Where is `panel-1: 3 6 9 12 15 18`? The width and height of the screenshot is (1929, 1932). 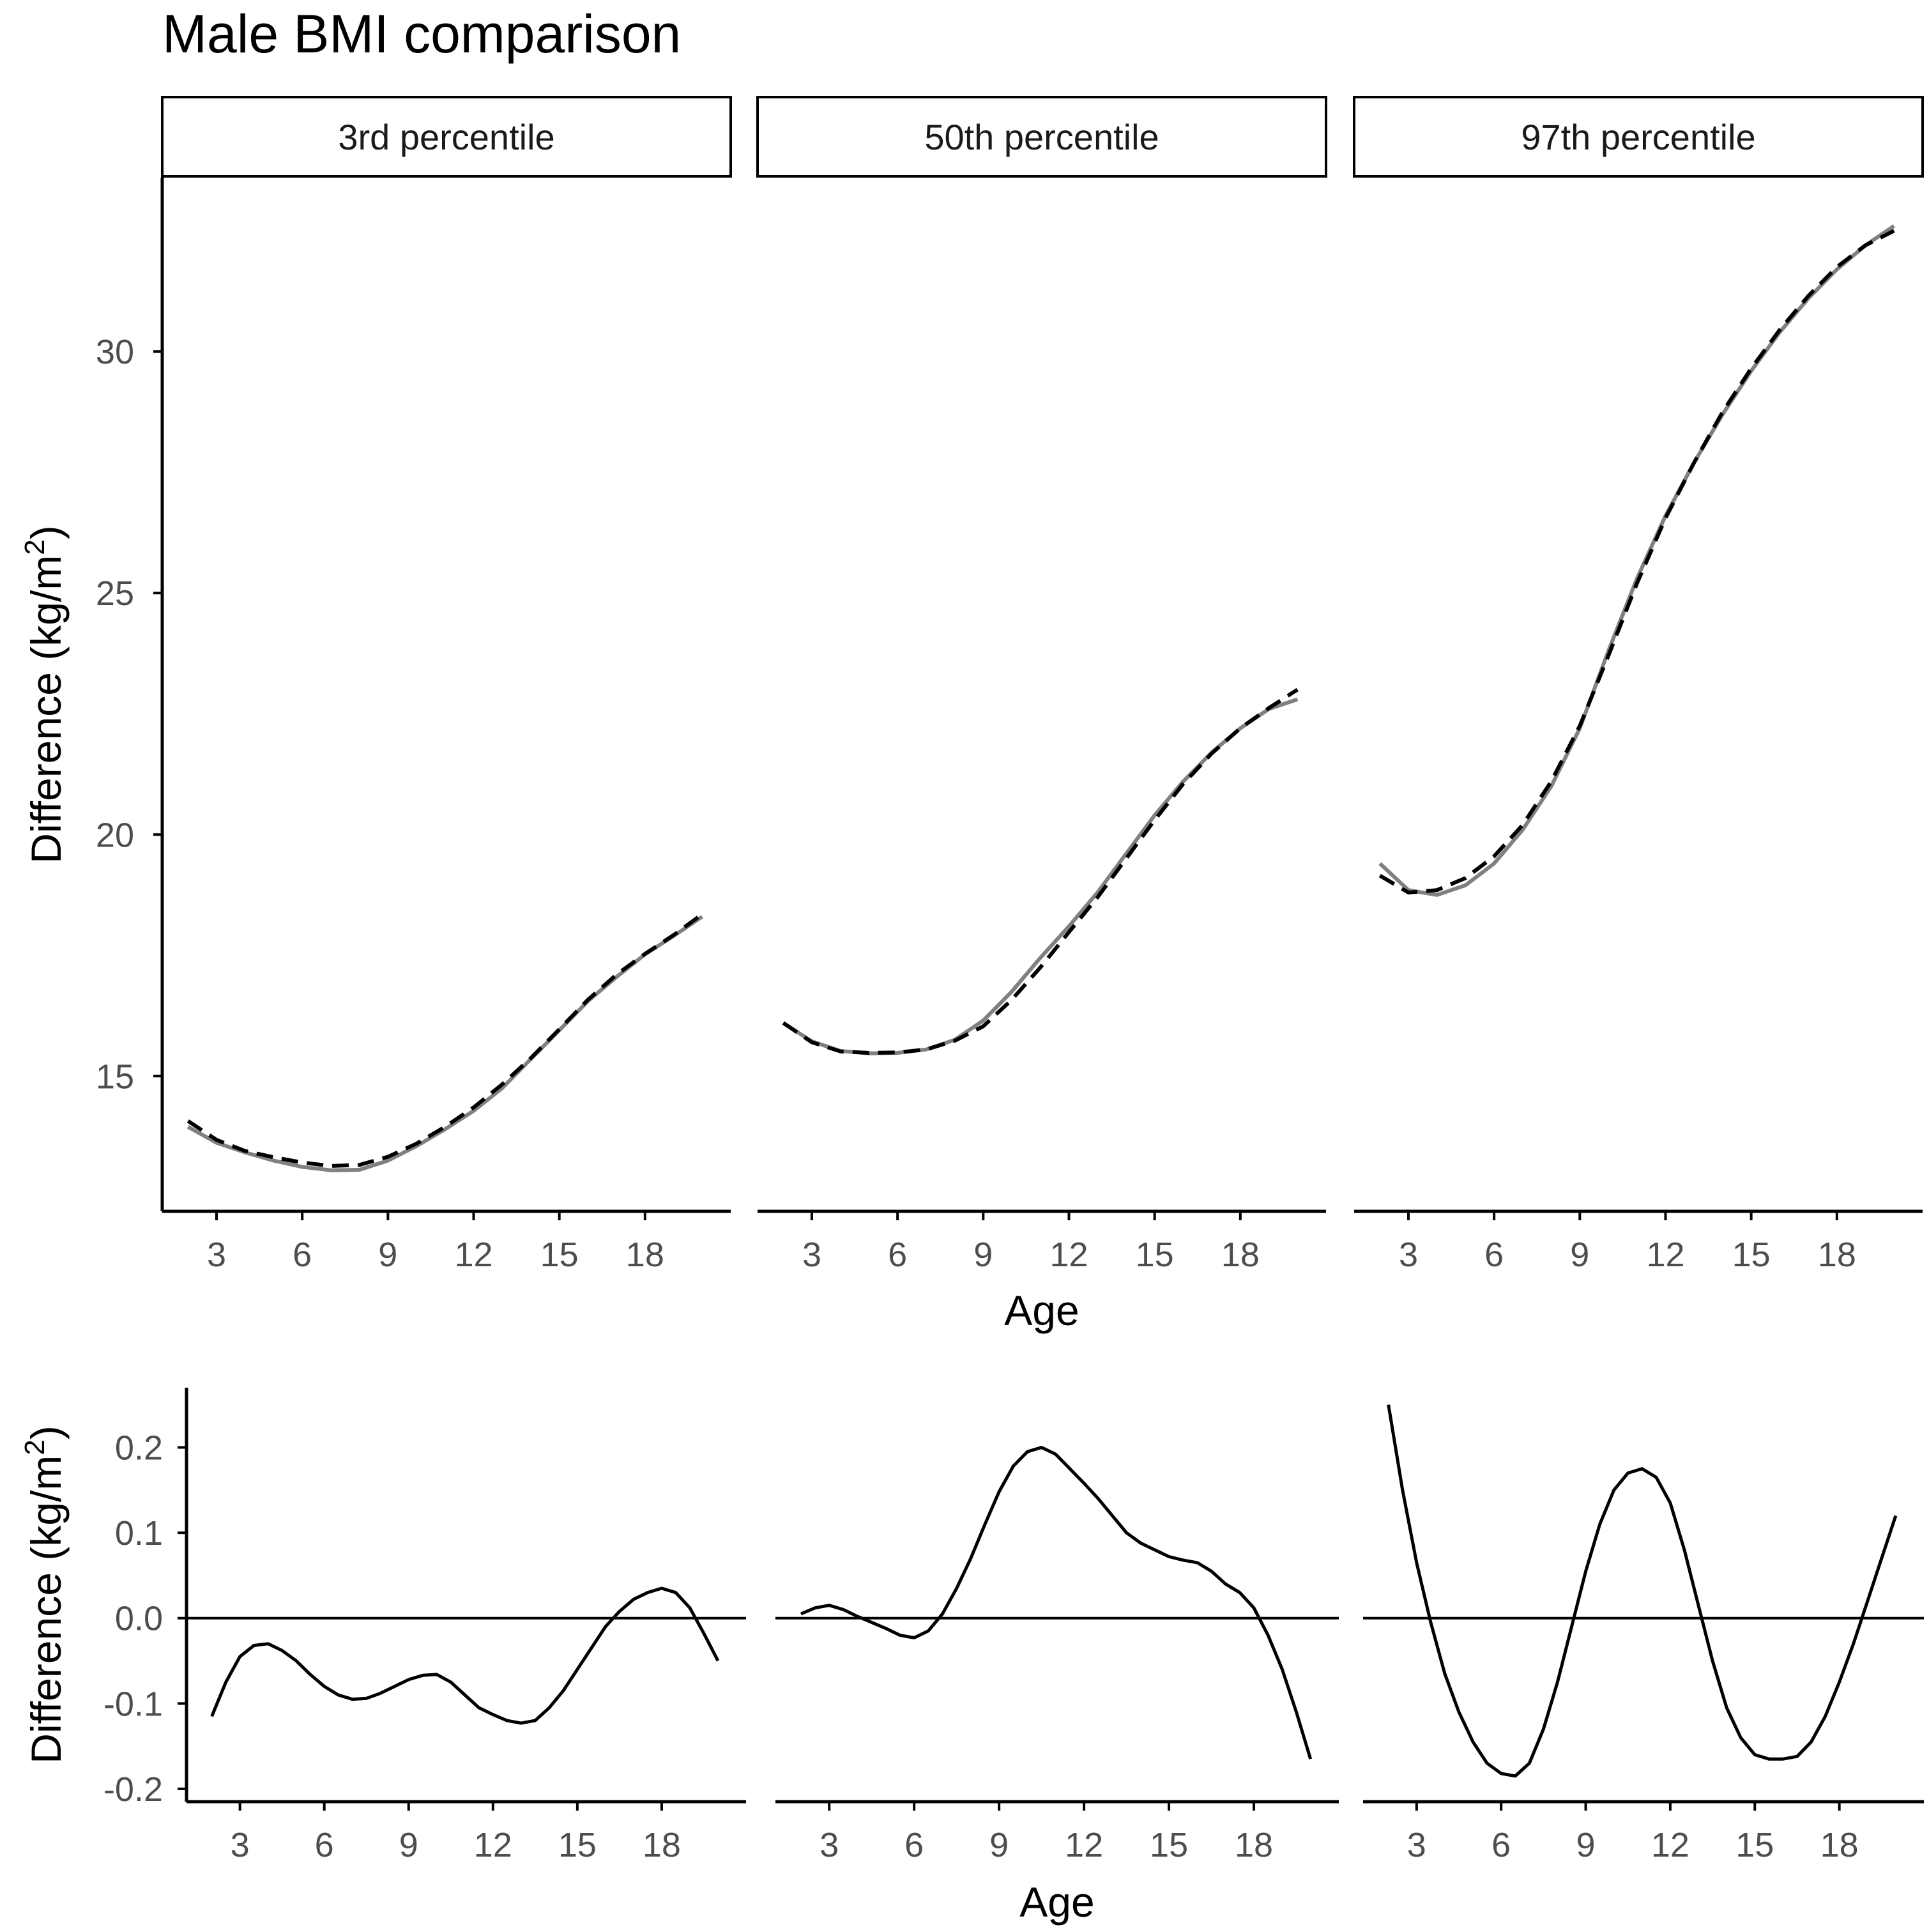 panel-1: 3 6 9 12 15 18 is located at coordinates (467, 1725).